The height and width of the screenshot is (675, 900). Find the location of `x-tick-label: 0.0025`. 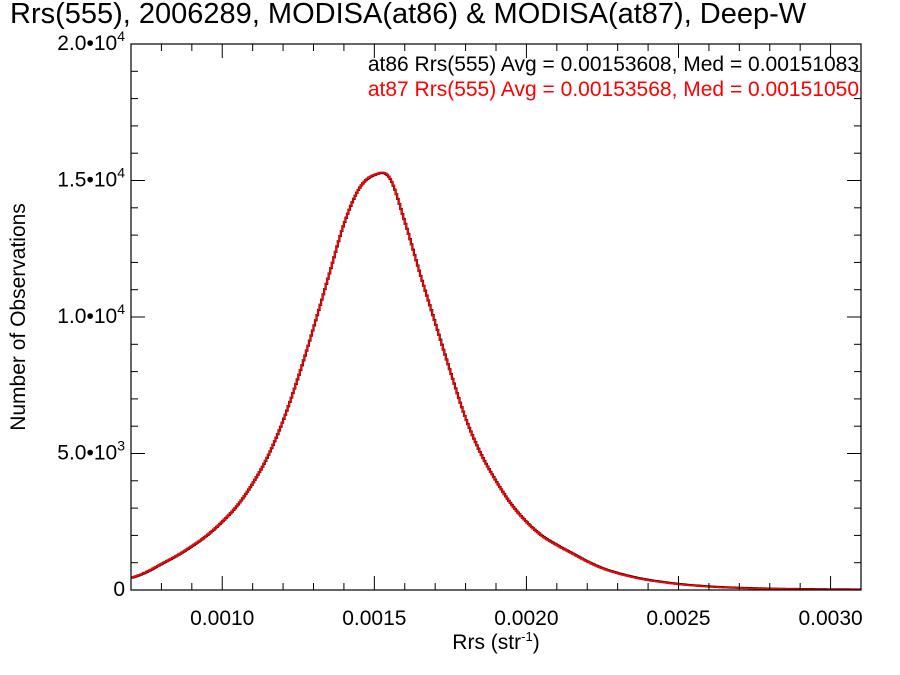

x-tick-label: 0.0025 is located at coordinates (678, 618).